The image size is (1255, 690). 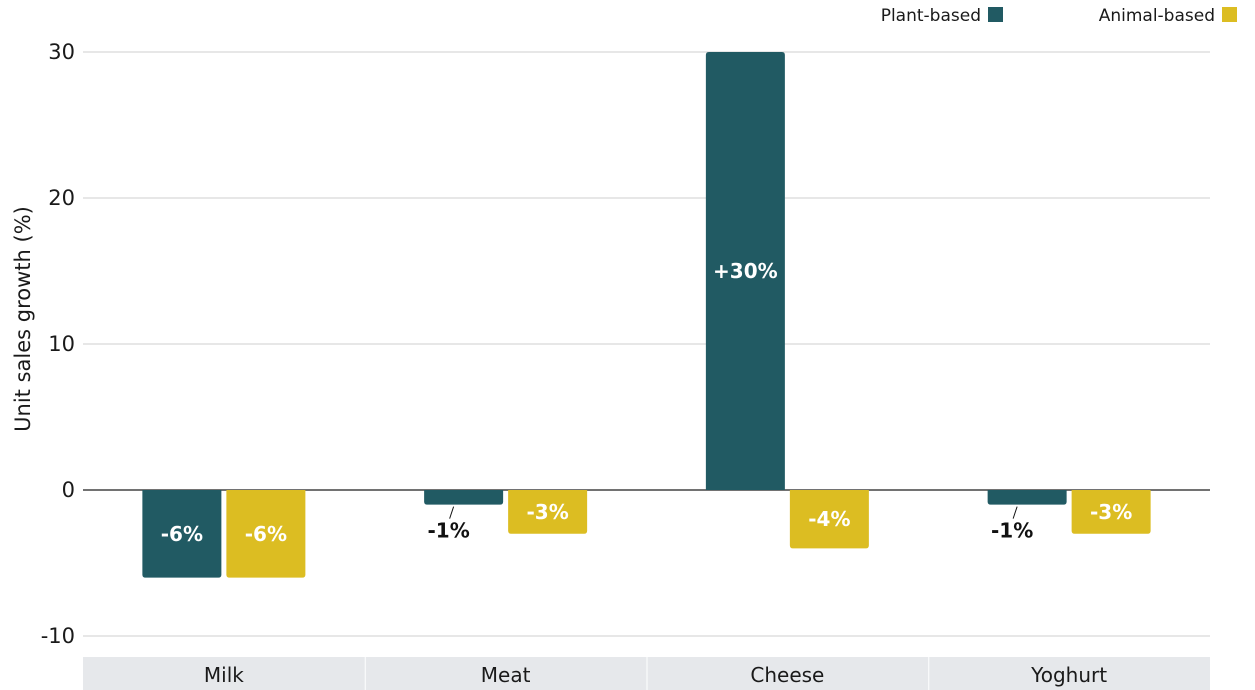 What do you see at coordinates (23, 319) in the screenshot?
I see `y-axis-title: Unit sales growth (%)` at bounding box center [23, 319].